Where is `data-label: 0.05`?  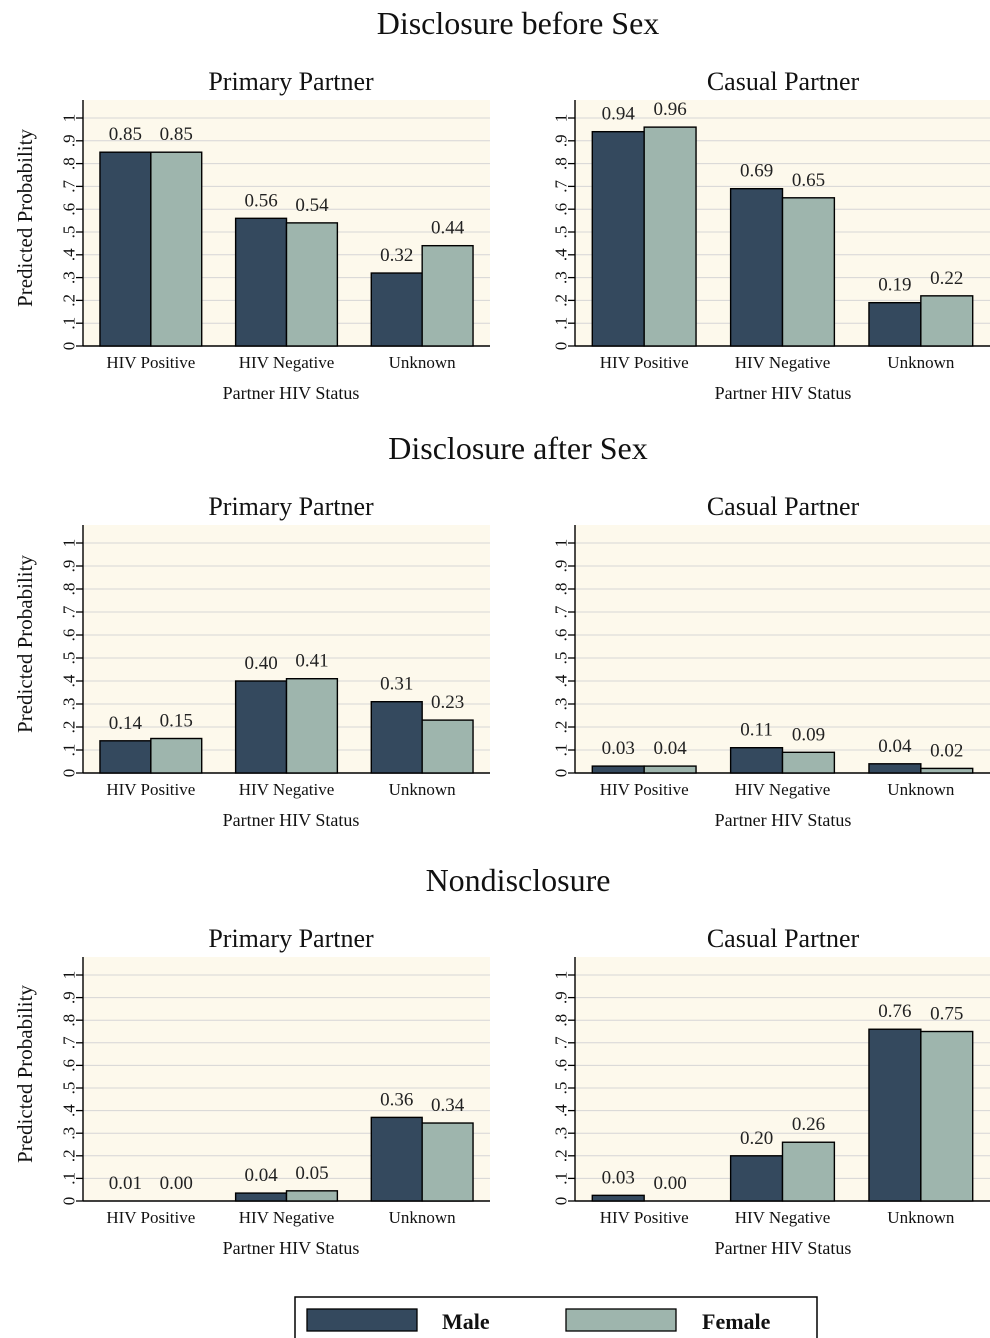
data-label: 0.05 is located at coordinates (311, 1173).